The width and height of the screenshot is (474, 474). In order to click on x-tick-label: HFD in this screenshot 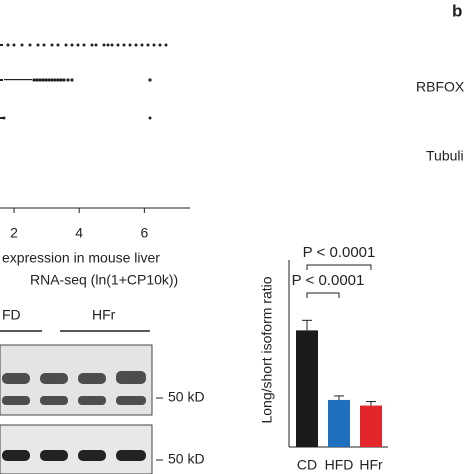, I will do `click(339, 465)`.